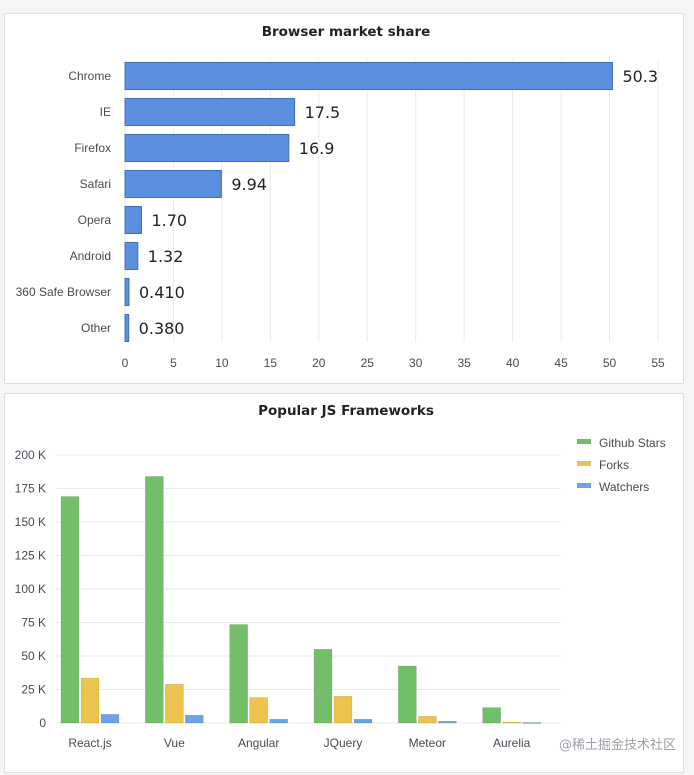 The width and height of the screenshot is (694, 775). I want to click on y-tick-label: 50 K, so click(33, 656).